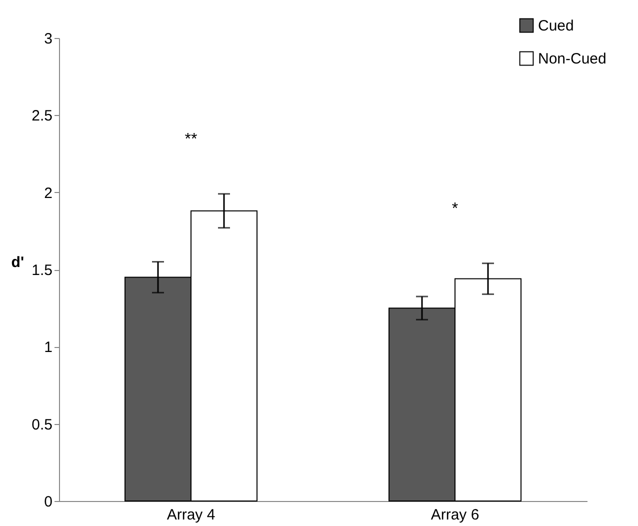 This screenshot has width=638, height=526. Describe the element at coordinates (572, 59) in the screenshot. I see `legend-label: Non-Cued` at that location.